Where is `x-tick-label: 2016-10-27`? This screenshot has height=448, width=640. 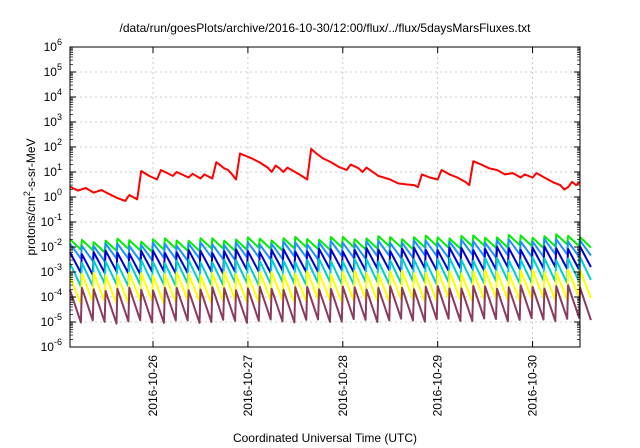
x-tick-label: 2016-10-27 is located at coordinates (248, 386).